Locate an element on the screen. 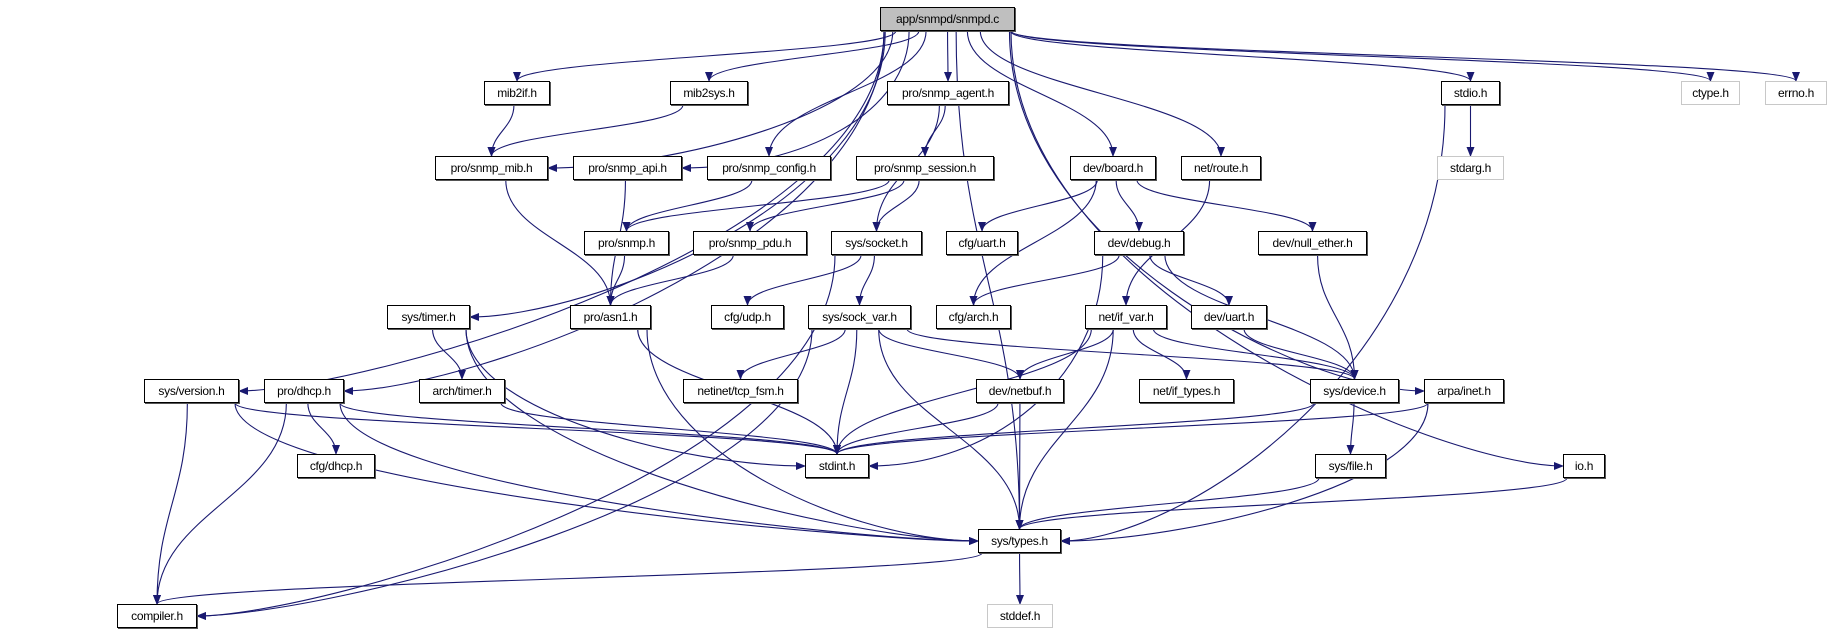 The width and height of the screenshot is (1832, 635). edge-dhcp-to-stdint is located at coordinates (590, 428).